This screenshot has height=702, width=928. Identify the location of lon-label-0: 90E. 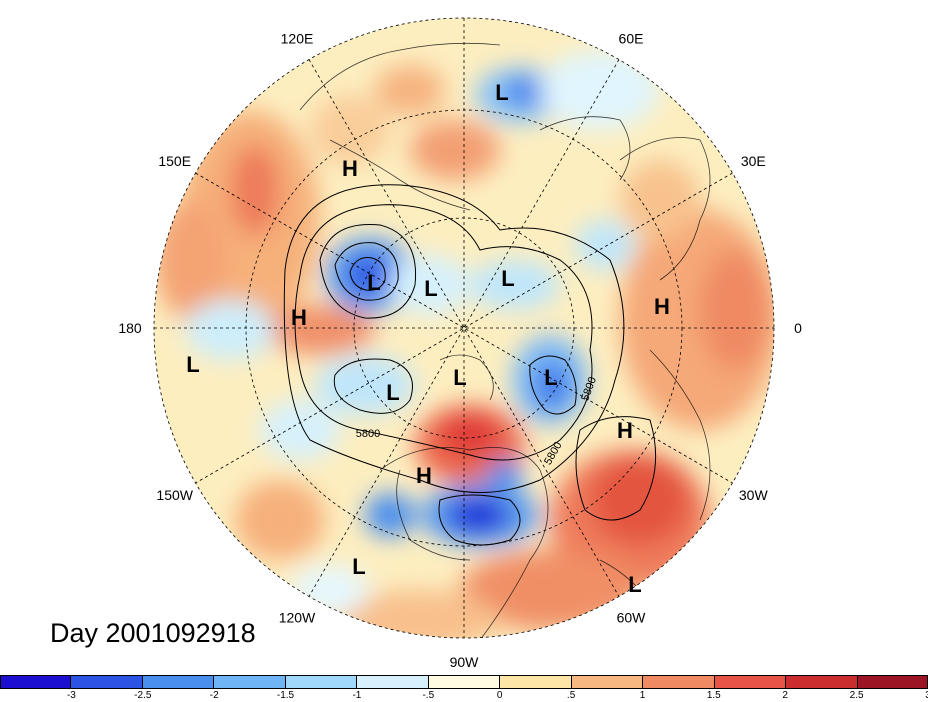
(464, 1).